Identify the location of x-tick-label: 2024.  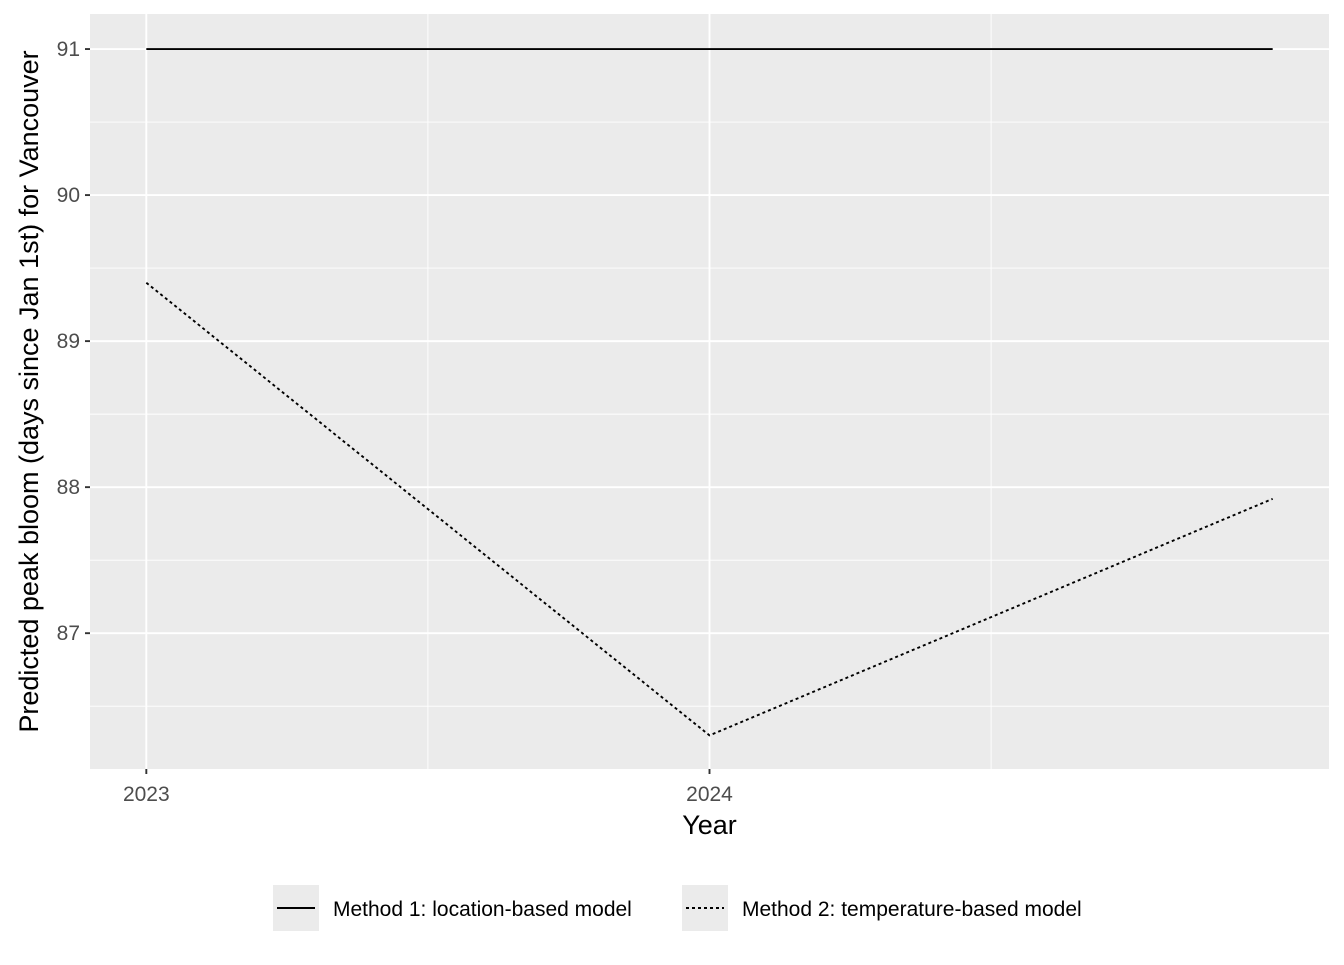
(709, 794).